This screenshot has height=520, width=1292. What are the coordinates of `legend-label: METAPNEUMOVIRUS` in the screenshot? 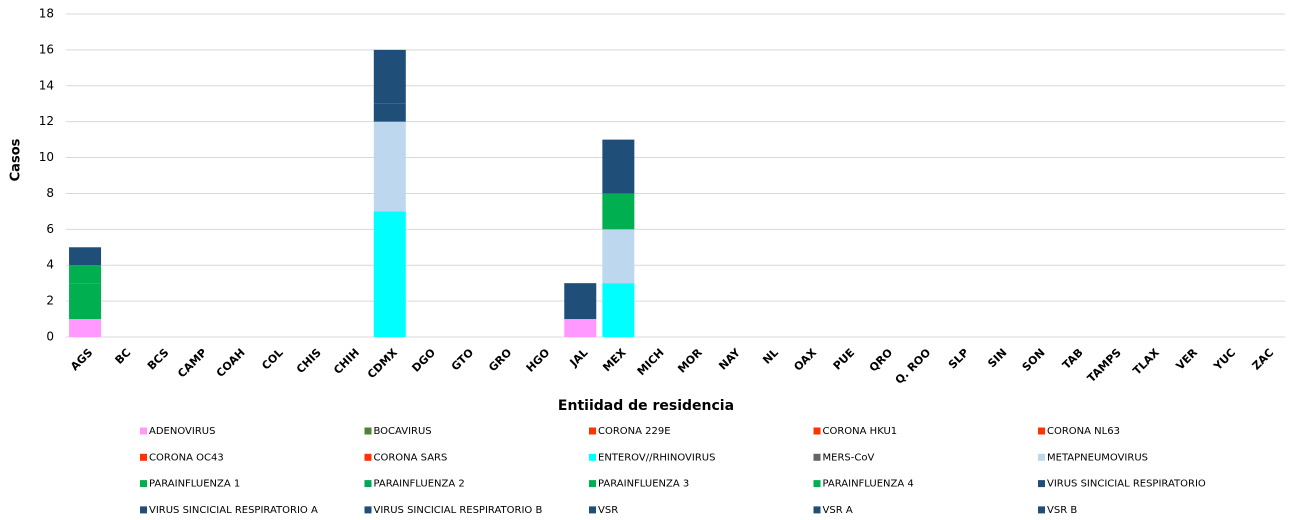 It's located at (1097, 457).